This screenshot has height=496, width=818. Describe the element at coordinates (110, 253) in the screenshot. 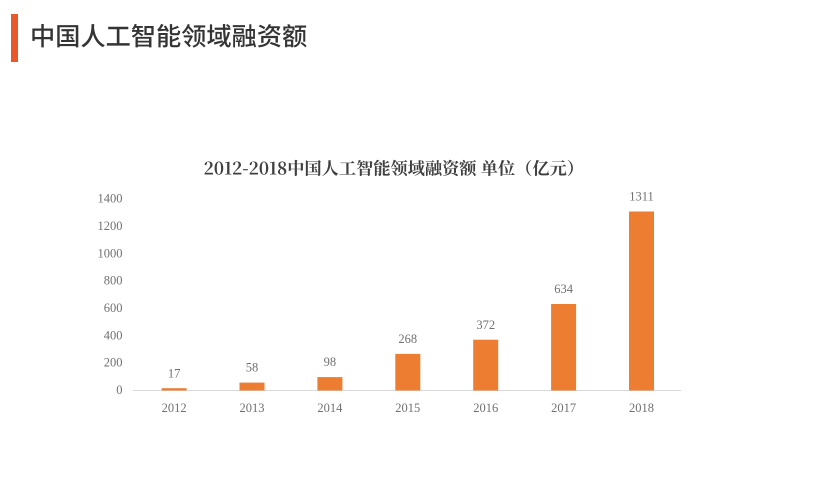

I see `svg-text: 1000` at that location.